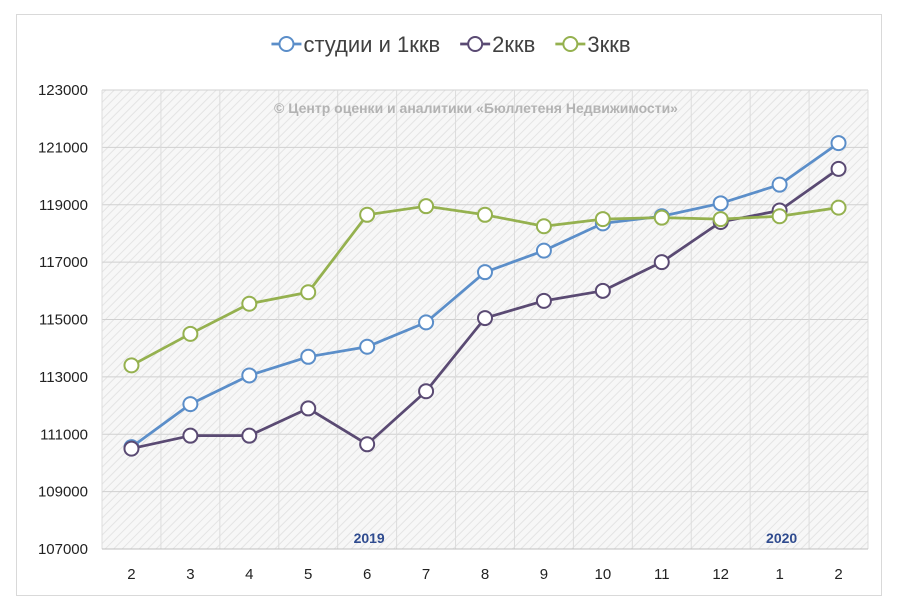 Image resolution: width=900 pixels, height=611 pixels. Describe the element at coordinates (367, 574) in the screenshot. I see `x-tick-label: 6` at that location.